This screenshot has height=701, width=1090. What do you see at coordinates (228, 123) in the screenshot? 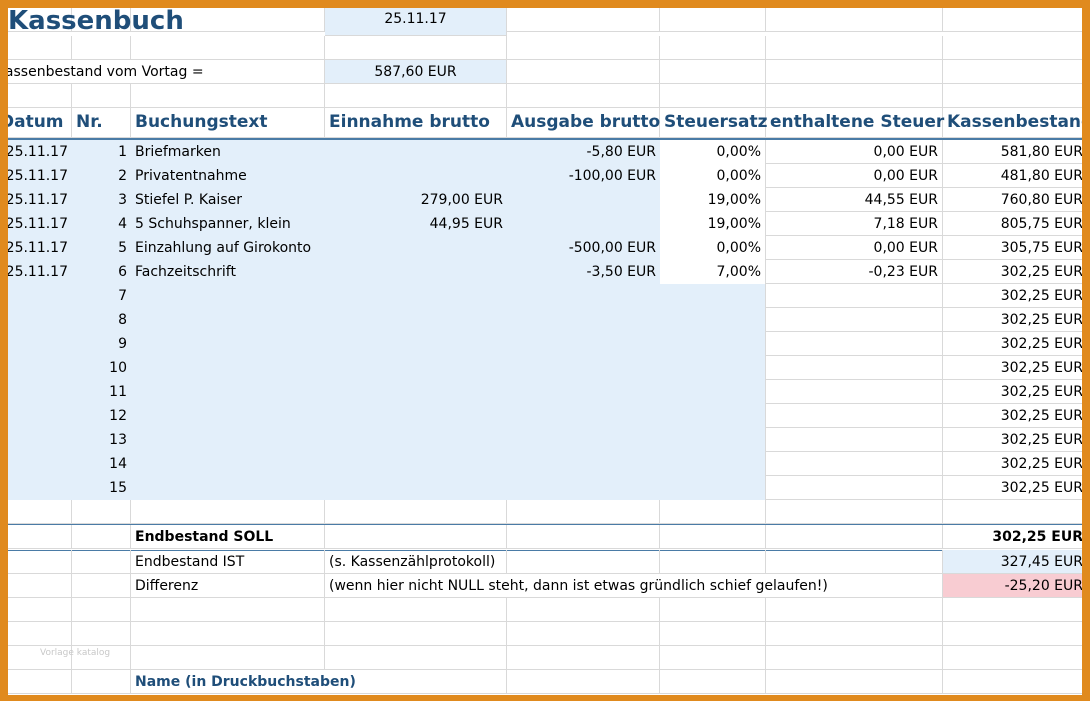
I see `header-buchungstext: Buchungstext` at bounding box center [228, 123].